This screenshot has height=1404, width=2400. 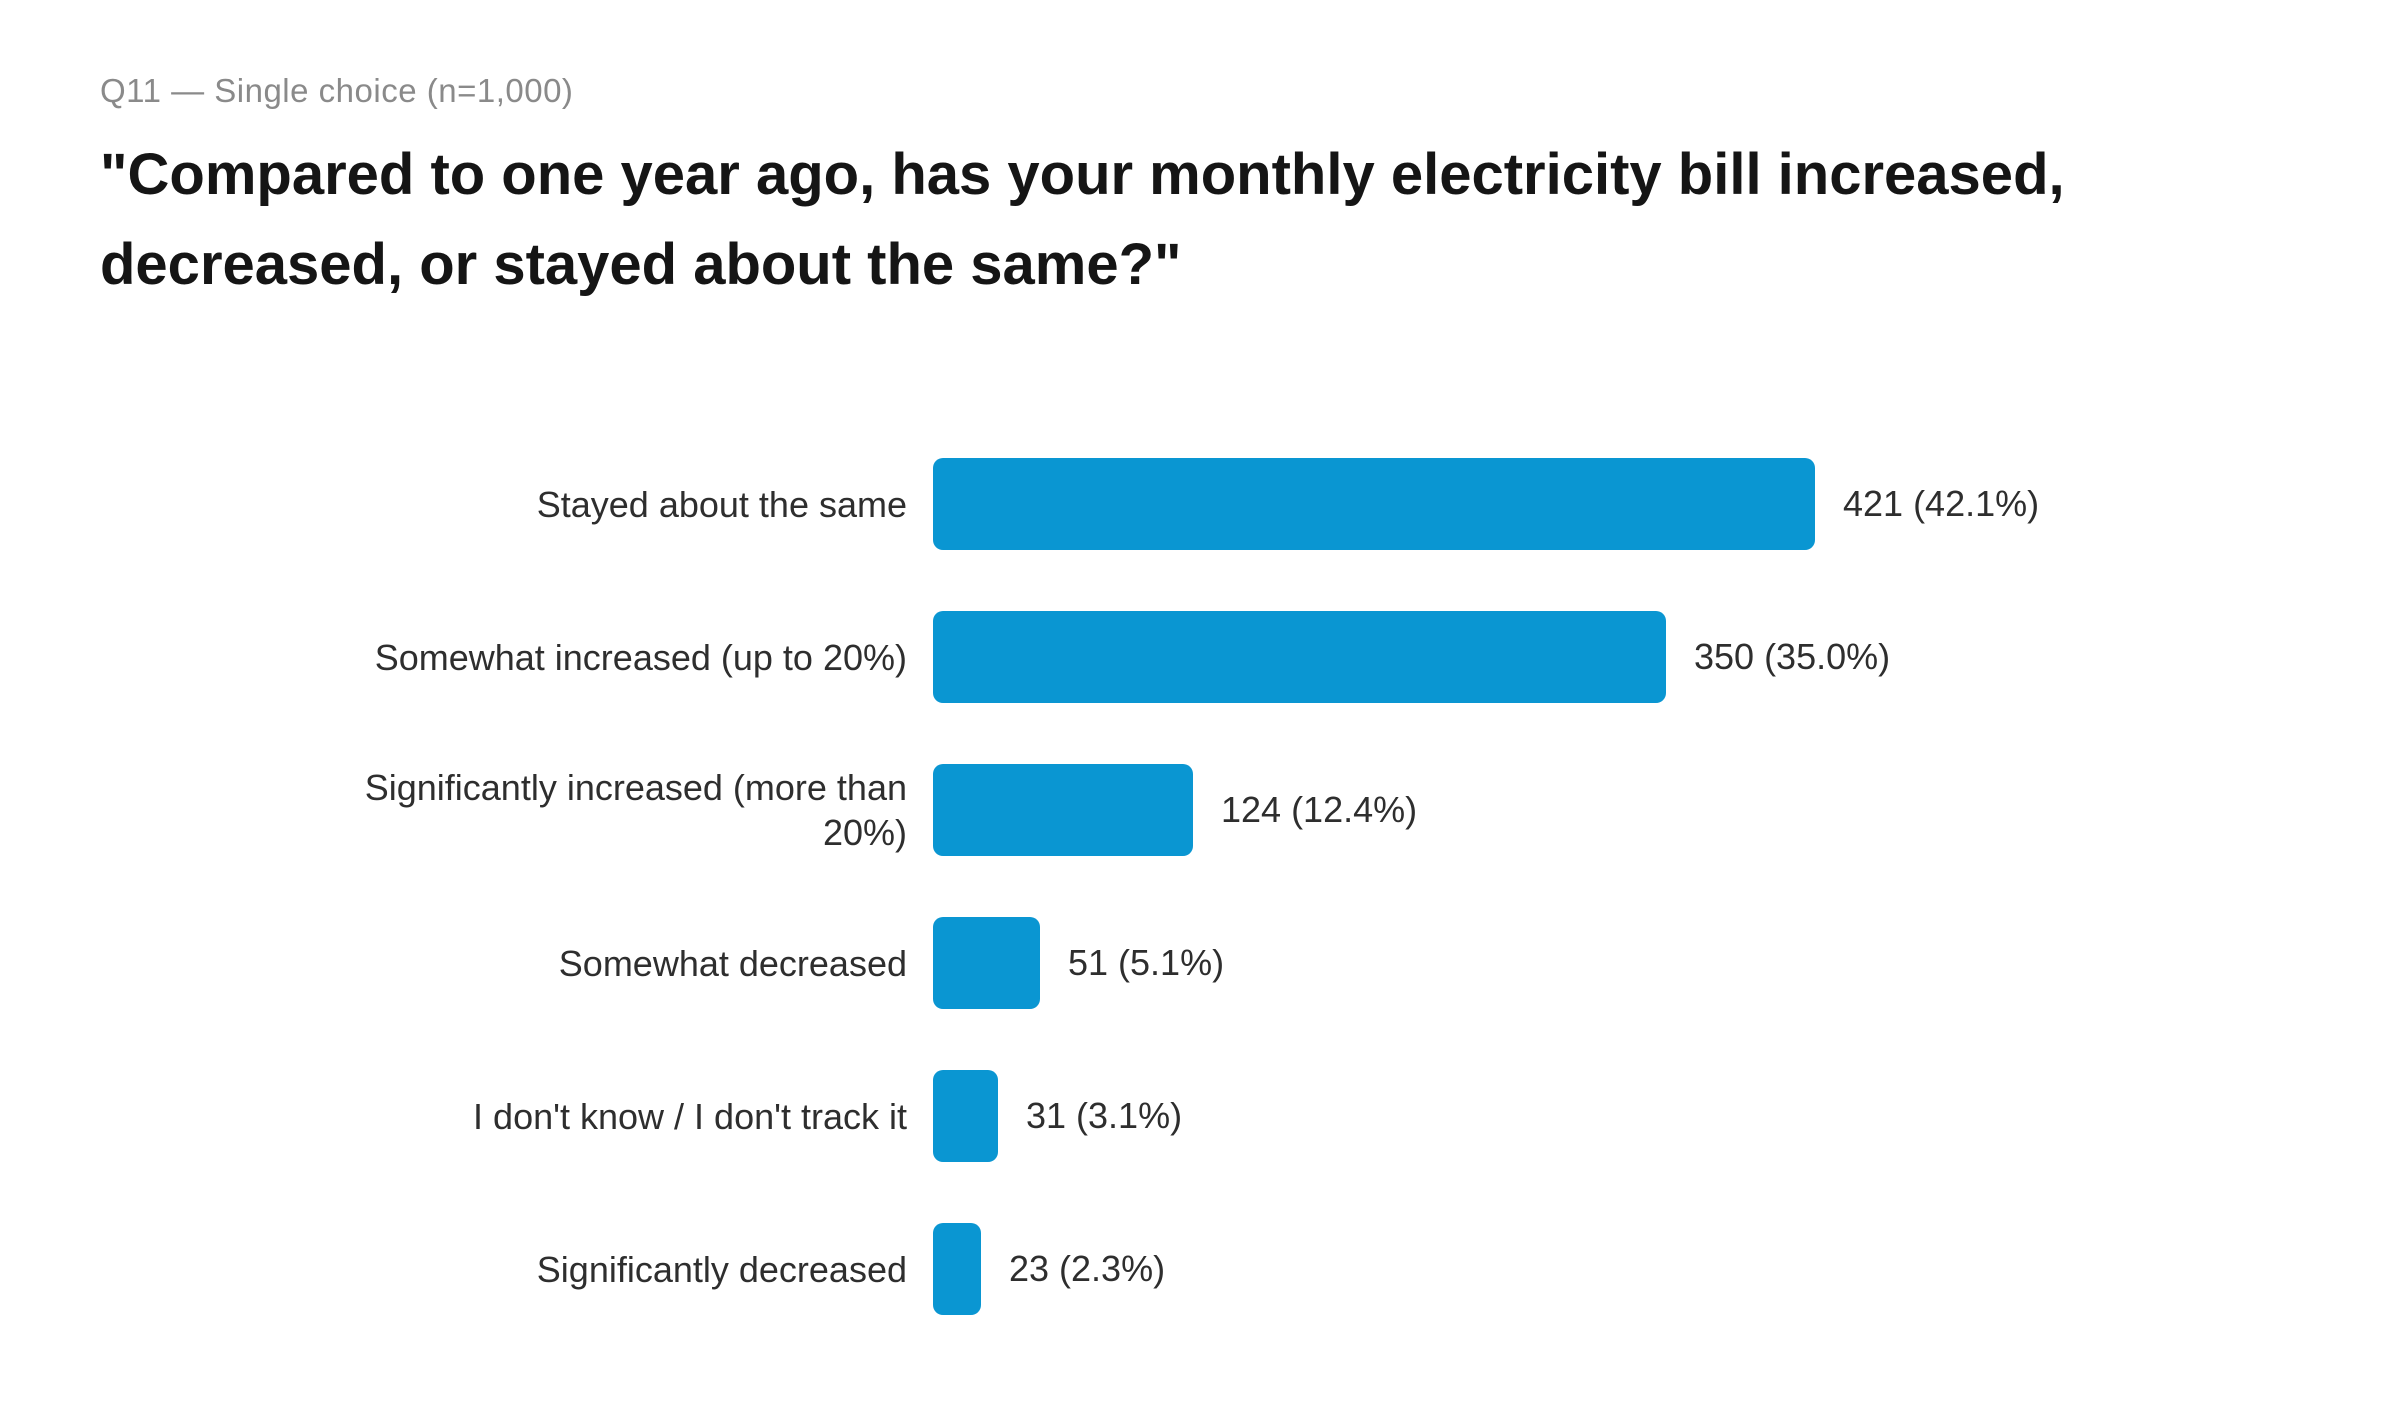 I want to click on value-label: 23 (2.3%), so click(x=1087, y=1269).